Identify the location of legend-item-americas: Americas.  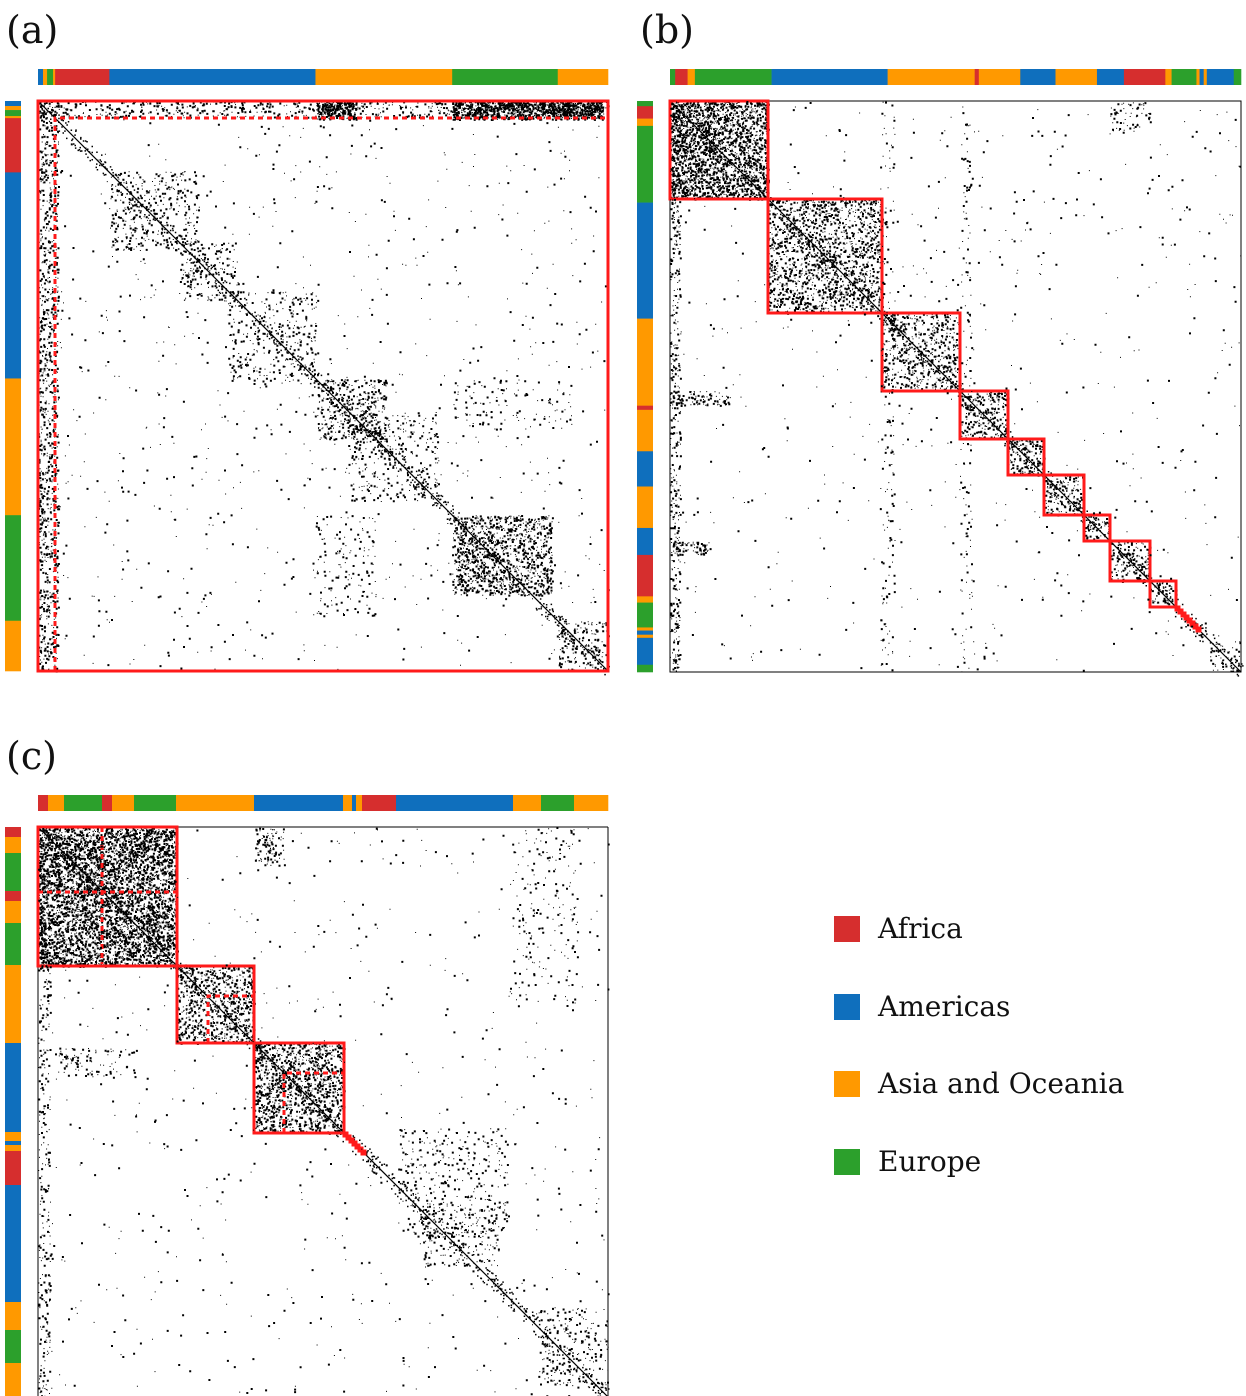
(922, 1006).